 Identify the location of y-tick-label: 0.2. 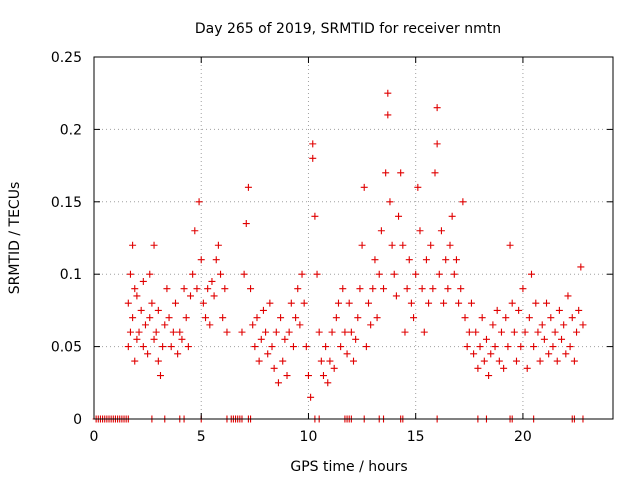
(71, 130).